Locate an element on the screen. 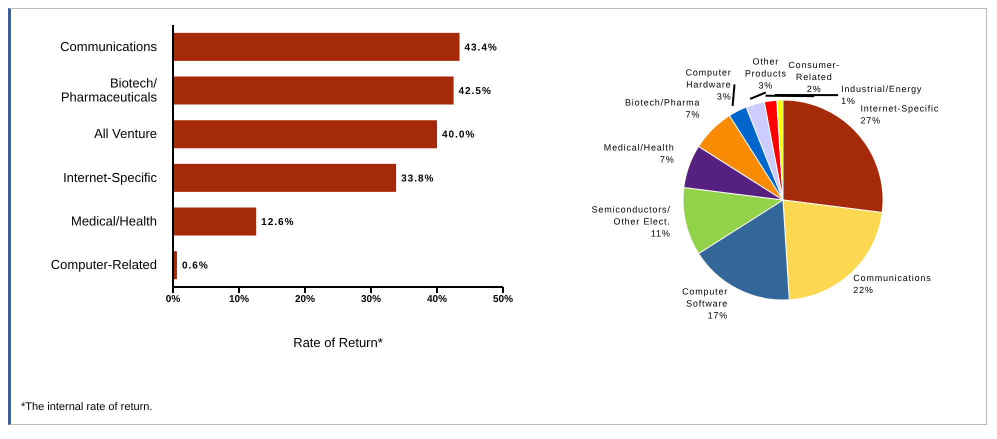 The image size is (997, 439). x-tick-label: 10% is located at coordinates (239, 300).